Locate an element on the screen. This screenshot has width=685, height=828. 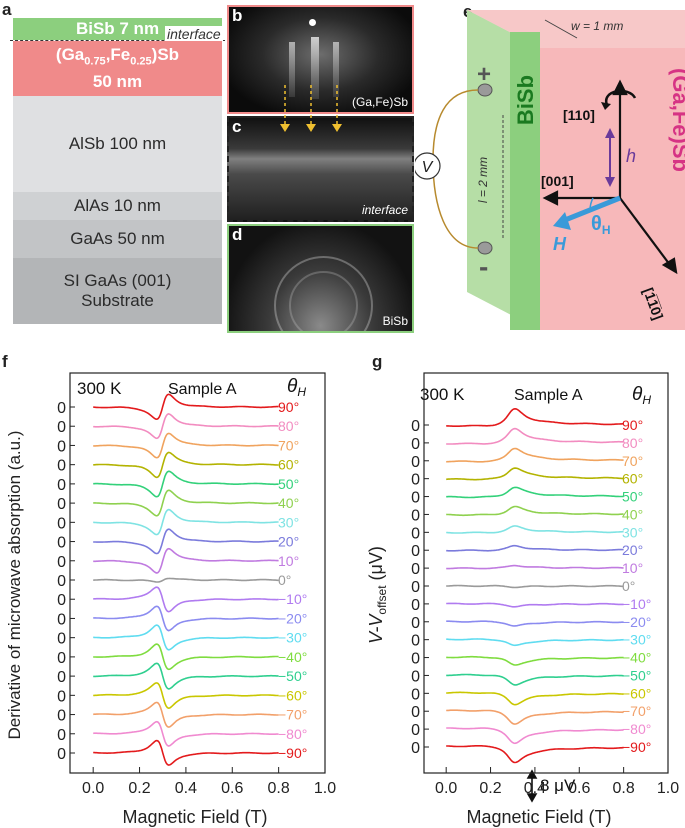
bisb-front-face is located at coordinates (525, 181).